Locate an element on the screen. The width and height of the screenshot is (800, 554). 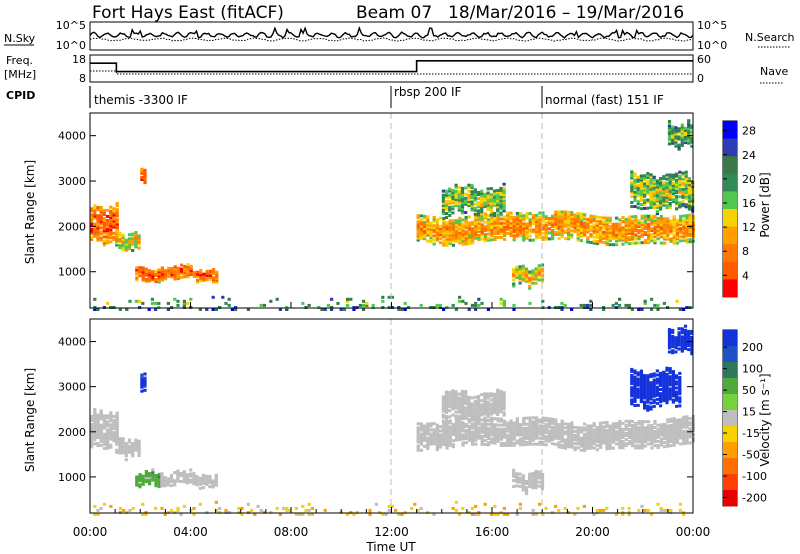
colorbar-swatch is located at coordinates (730, 218).